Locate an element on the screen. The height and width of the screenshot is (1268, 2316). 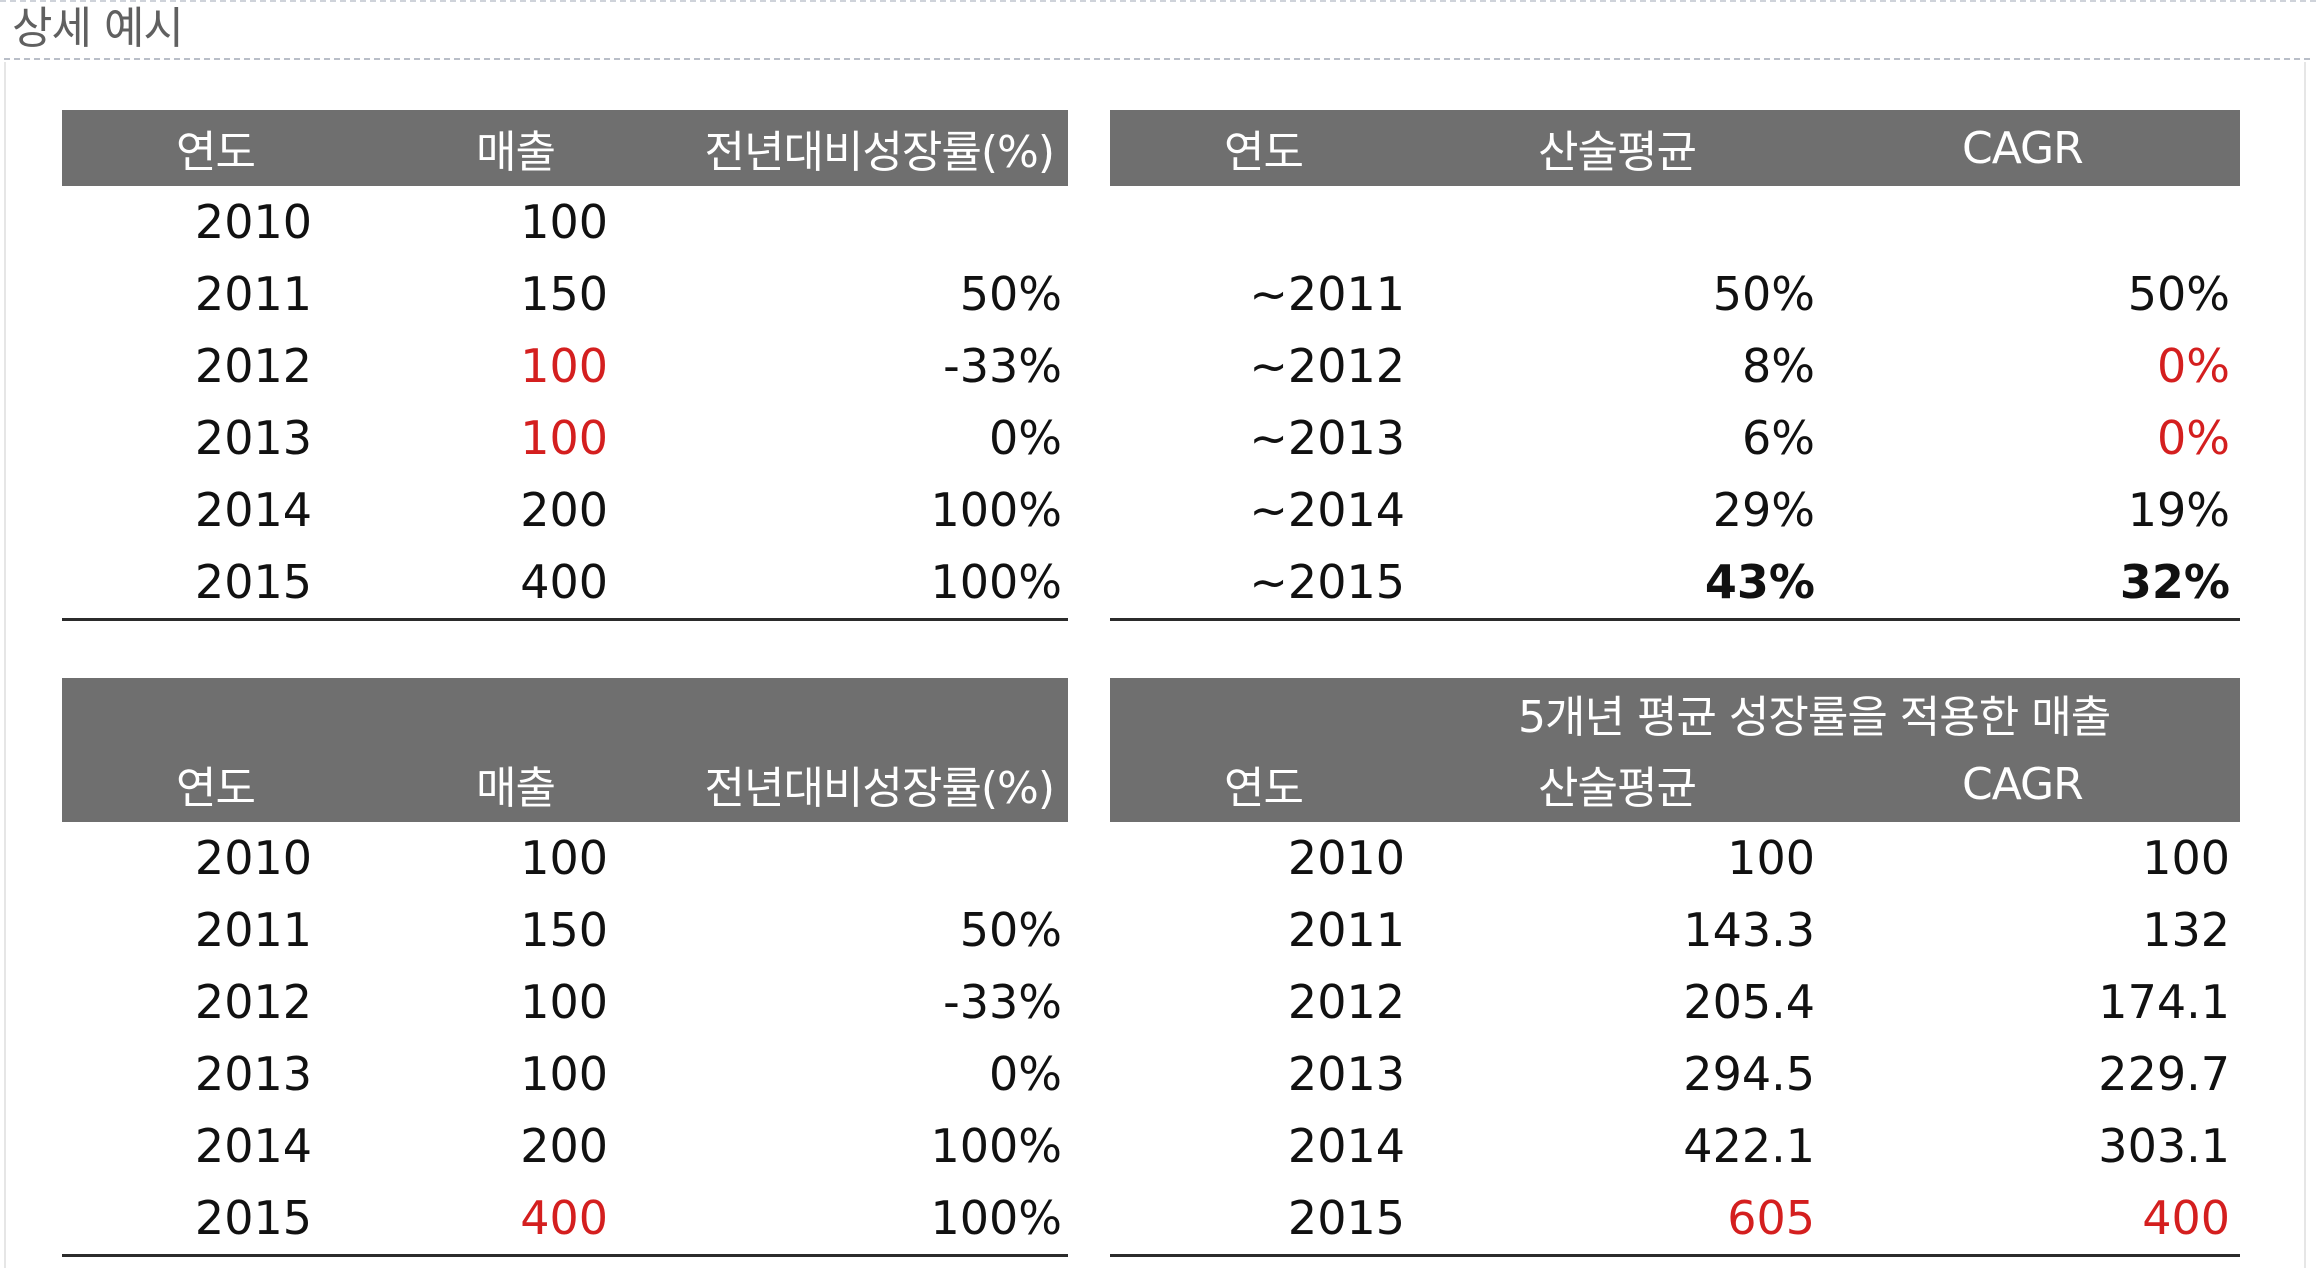
arithmetic-mean-cell: 29% is located at coordinates (1763, 510).